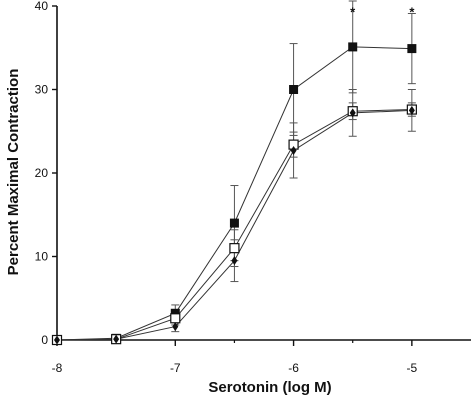  What do you see at coordinates (293, 368) in the screenshot?
I see `x-tick-label: -6` at bounding box center [293, 368].